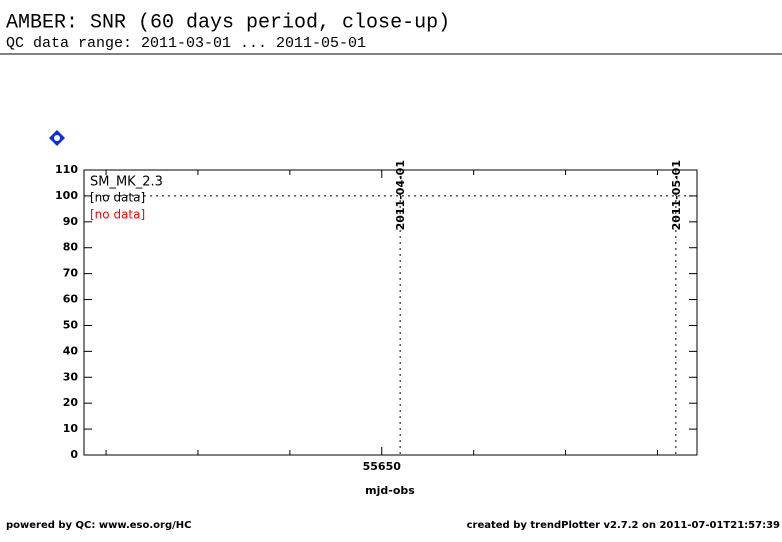 This screenshot has width=782, height=542. What do you see at coordinates (71, 273) in the screenshot?
I see `y-tick-label: 70` at bounding box center [71, 273].